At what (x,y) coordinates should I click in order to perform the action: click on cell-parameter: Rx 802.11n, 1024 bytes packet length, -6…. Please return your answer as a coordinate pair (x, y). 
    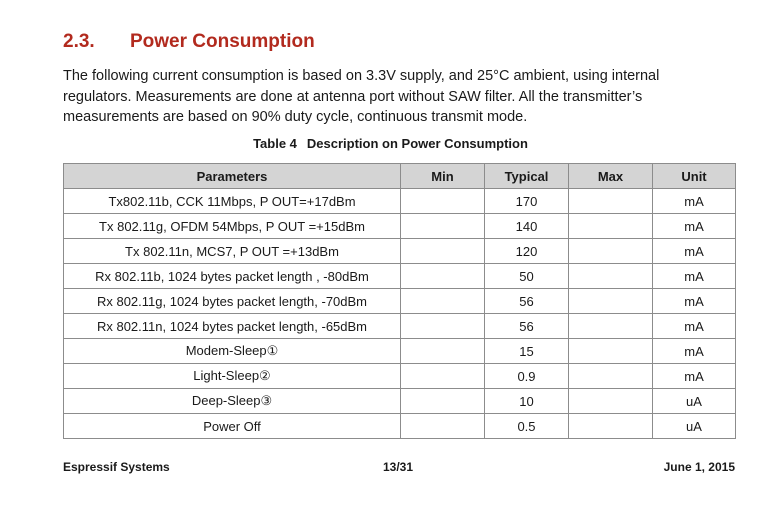
    Looking at the image, I should click on (232, 326).